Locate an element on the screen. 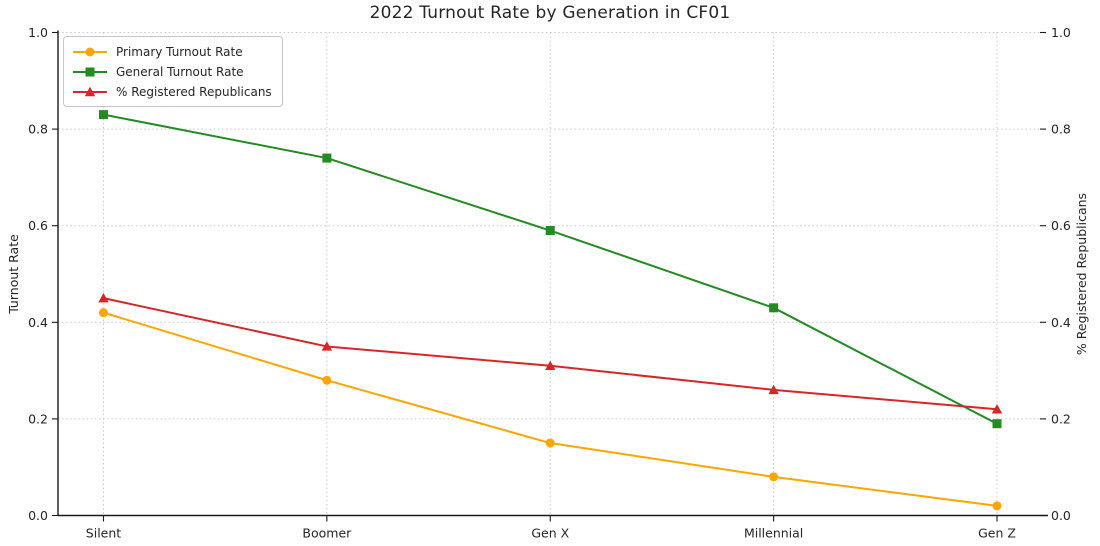 This screenshot has height=546, width=1100. right-y-tick-label: 0.2 is located at coordinates (1061, 418).